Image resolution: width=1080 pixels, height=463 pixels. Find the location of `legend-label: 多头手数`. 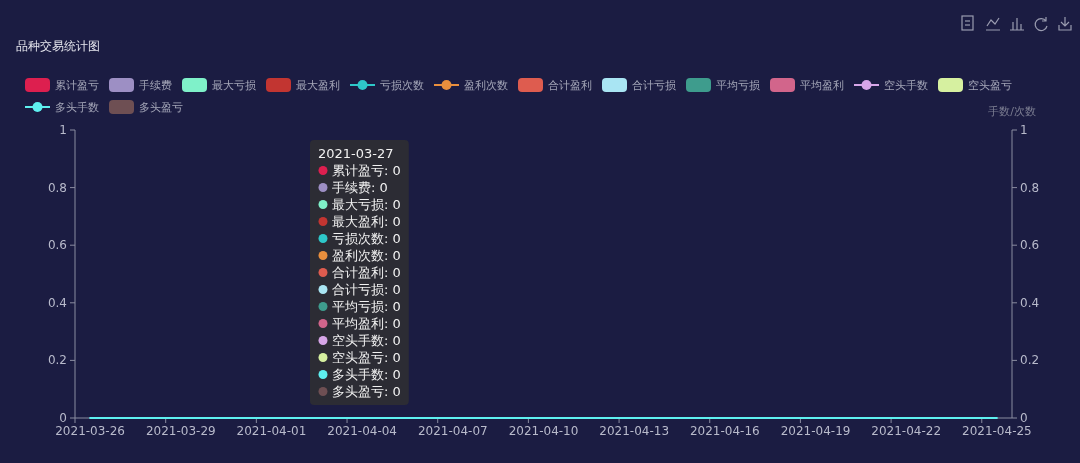

legend-label: 多头手数 is located at coordinates (77, 107).